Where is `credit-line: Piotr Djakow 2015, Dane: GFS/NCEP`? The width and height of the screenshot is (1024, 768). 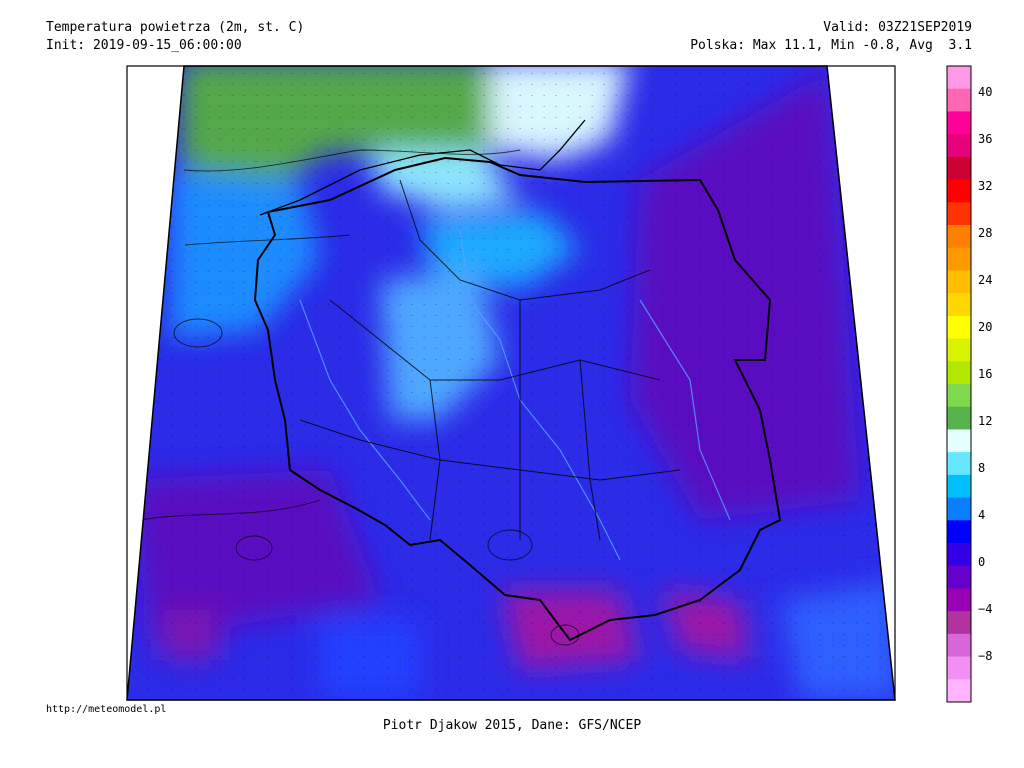 credit-line: Piotr Djakow 2015, Dane: GFS/NCEP is located at coordinates (512, 725).